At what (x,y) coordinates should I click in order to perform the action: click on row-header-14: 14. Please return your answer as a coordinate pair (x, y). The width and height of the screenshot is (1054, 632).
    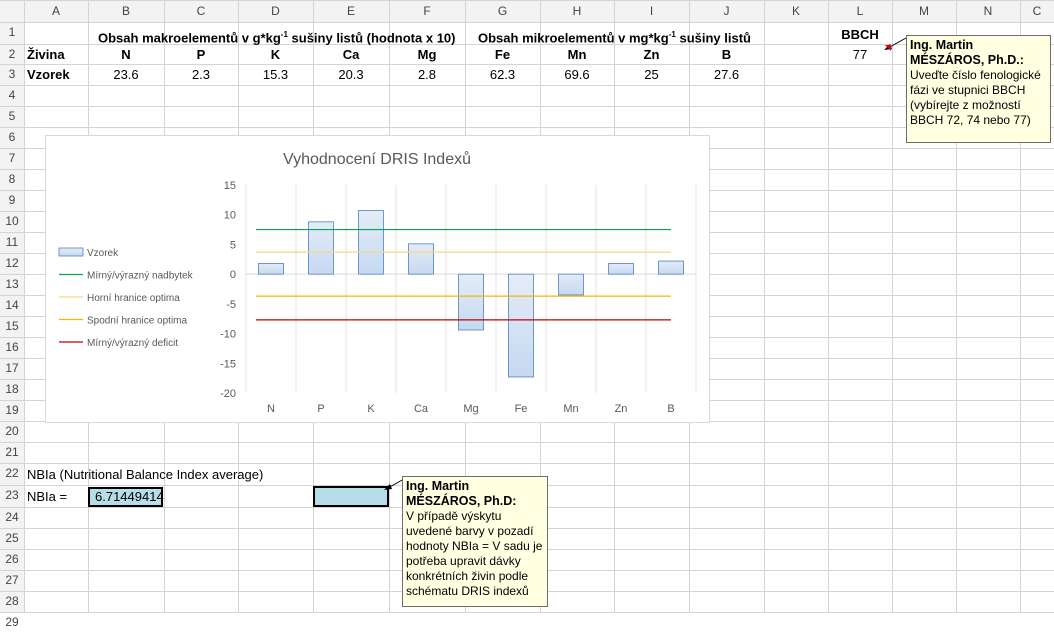
    Looking at the image, I should click on (12, 305).